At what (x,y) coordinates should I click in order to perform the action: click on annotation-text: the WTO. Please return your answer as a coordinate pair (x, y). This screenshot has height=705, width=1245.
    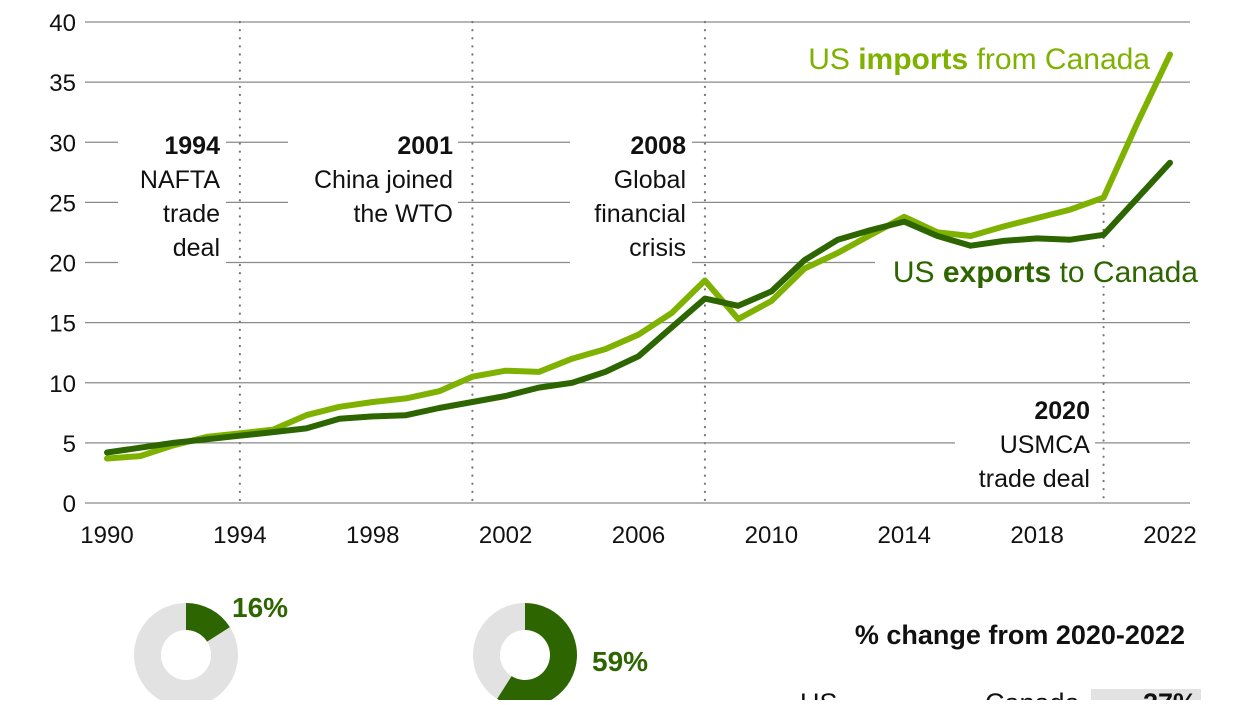
    Looking at the image, I should click on (403, 214).